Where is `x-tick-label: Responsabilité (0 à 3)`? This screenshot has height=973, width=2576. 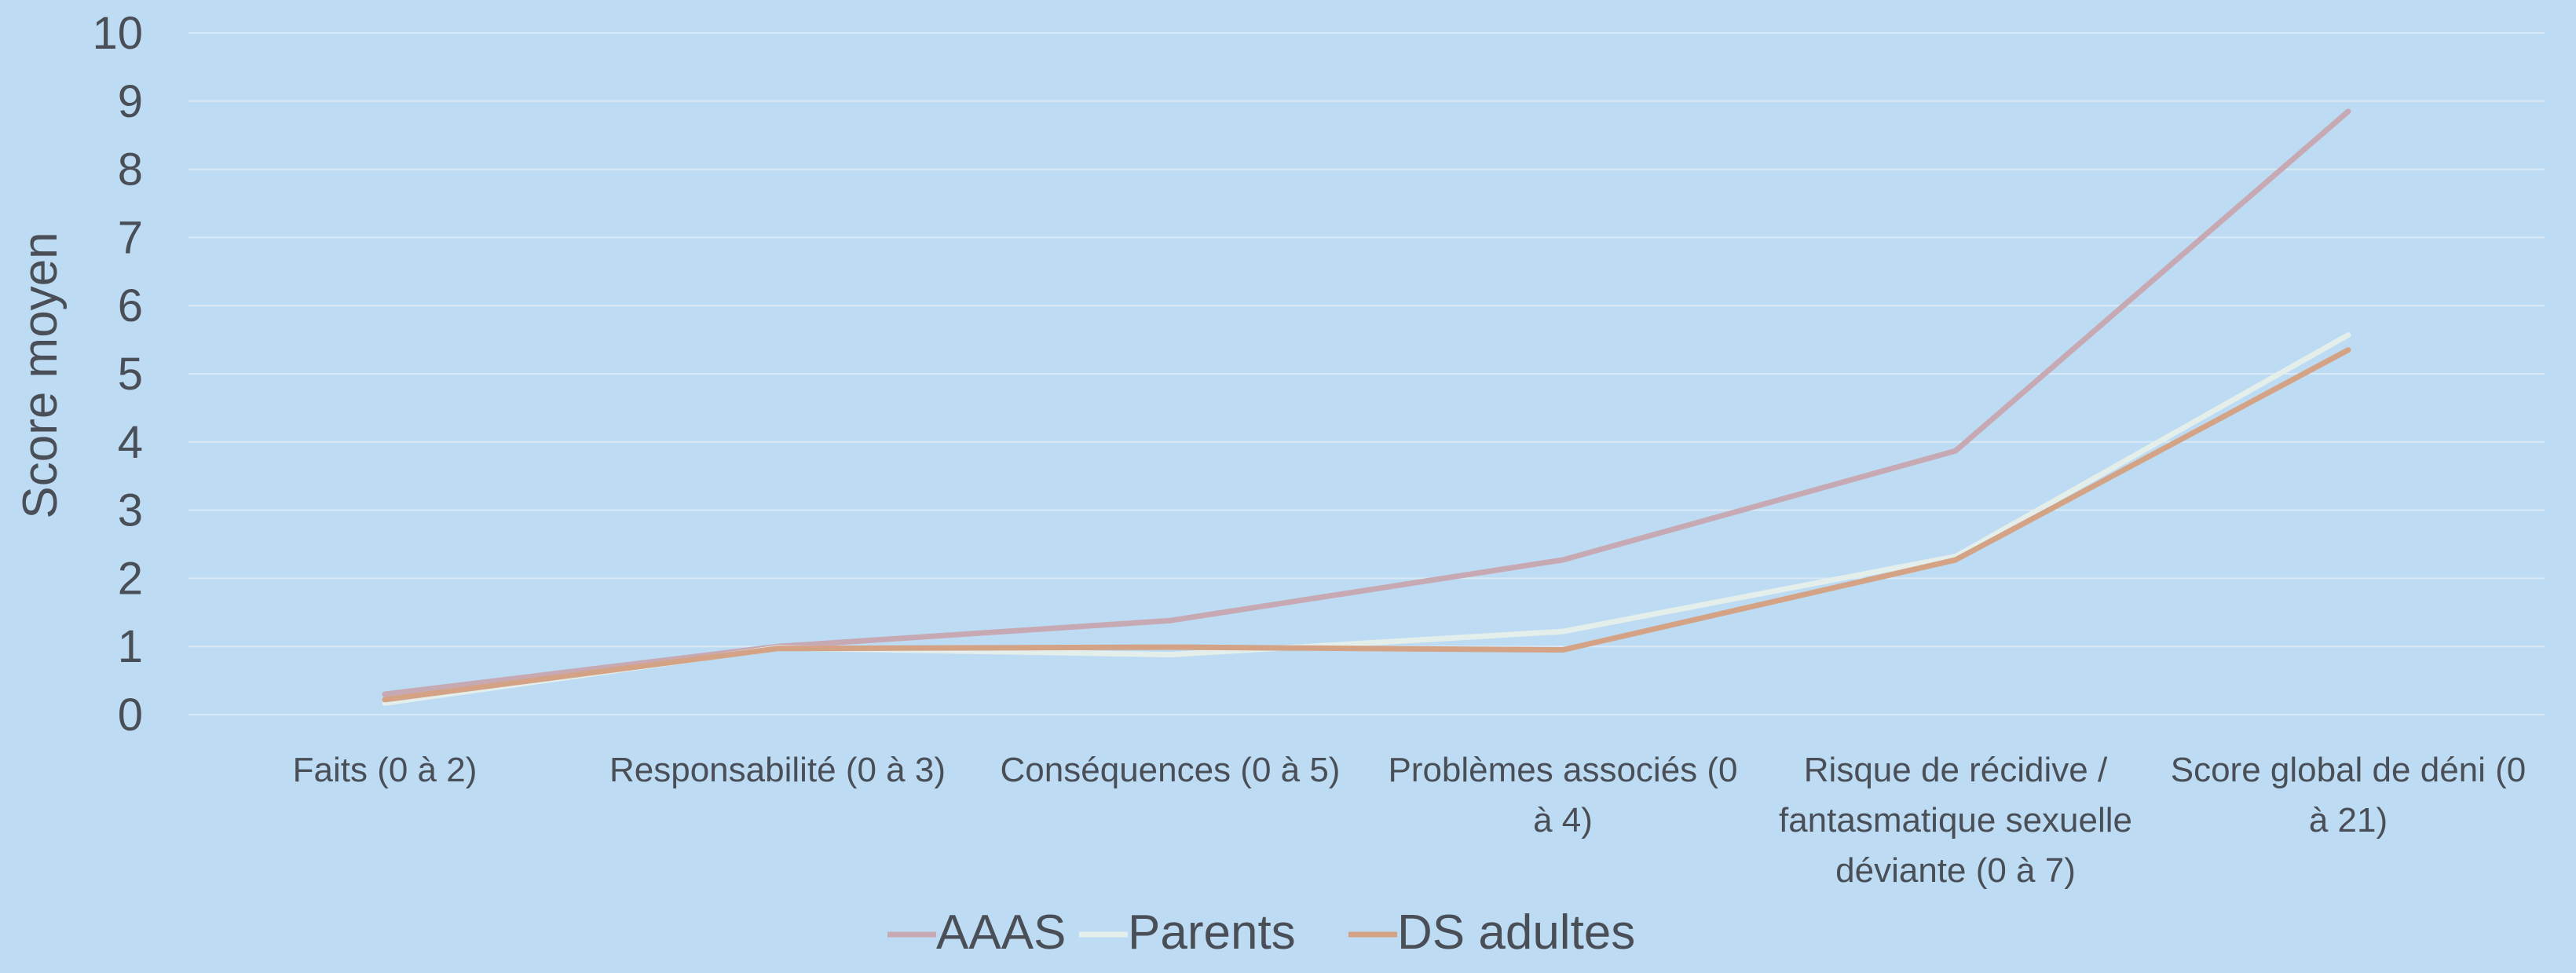
x-tick-label: Responsabilité (0 à 3) is located at coordinates (778, 770).